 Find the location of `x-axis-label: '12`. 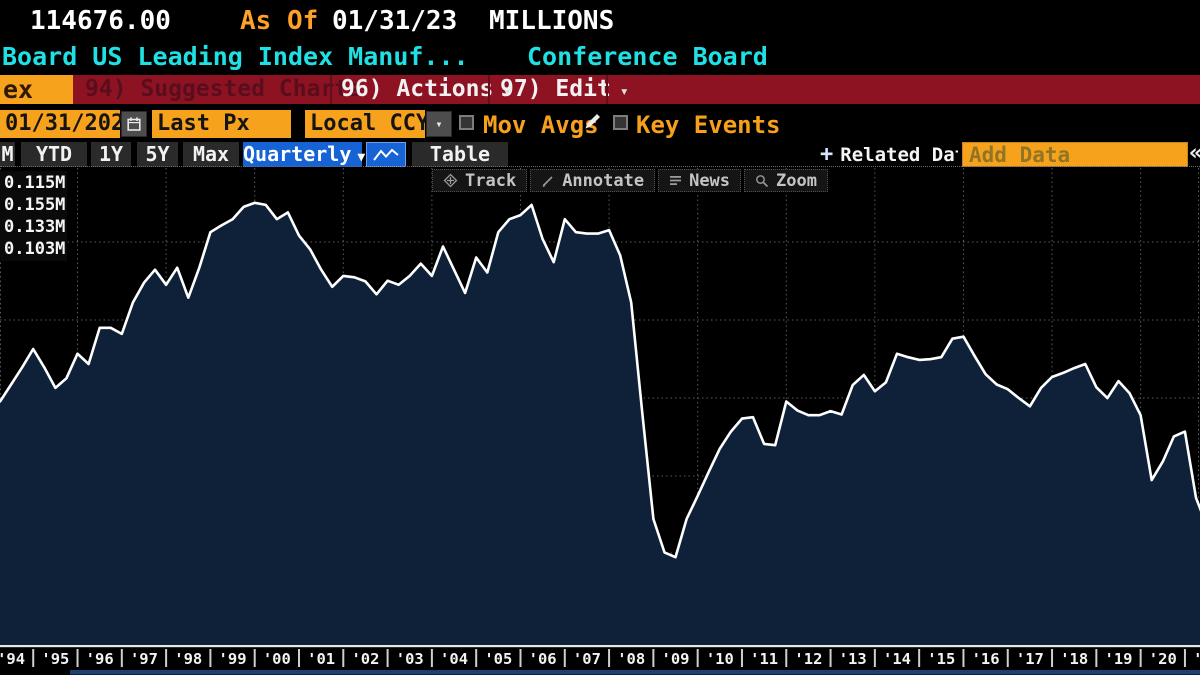

x-axis-label: '12 is located at coordinates (808, 659).